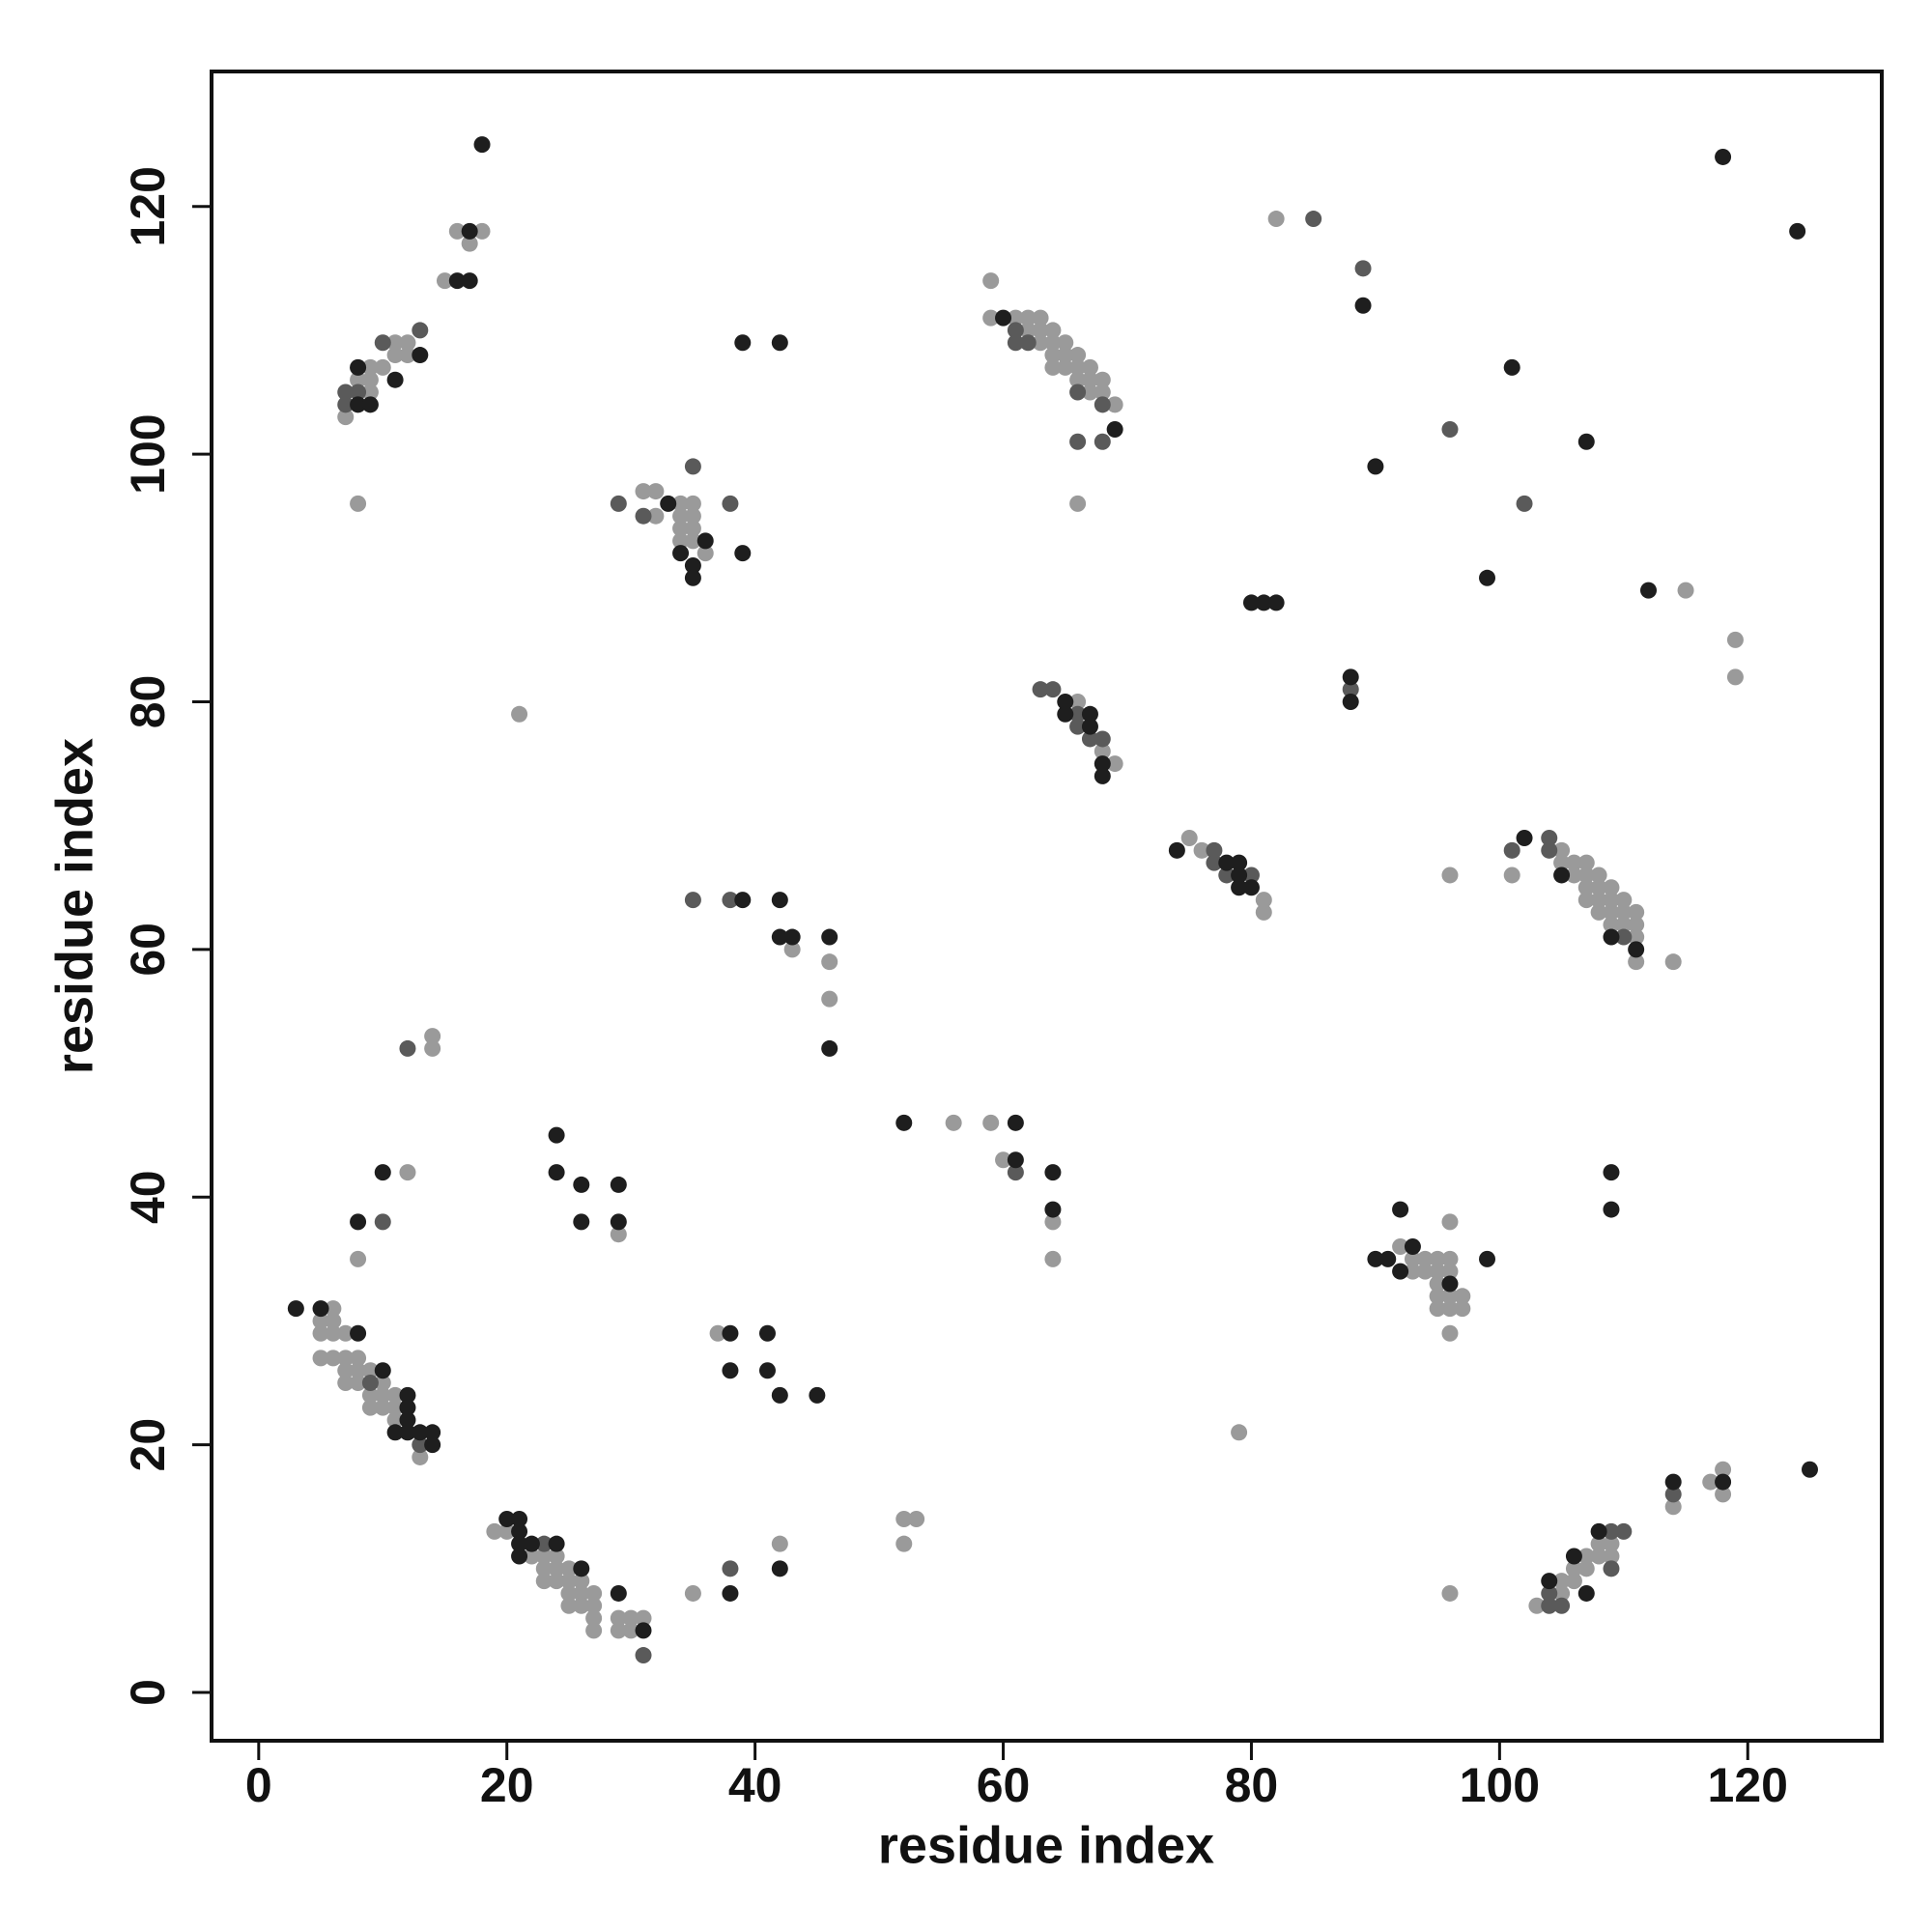 The height and width of the screenshot is (1932, 1932). I want to click on x-axis-title: residue index, so click(1046, 1845).